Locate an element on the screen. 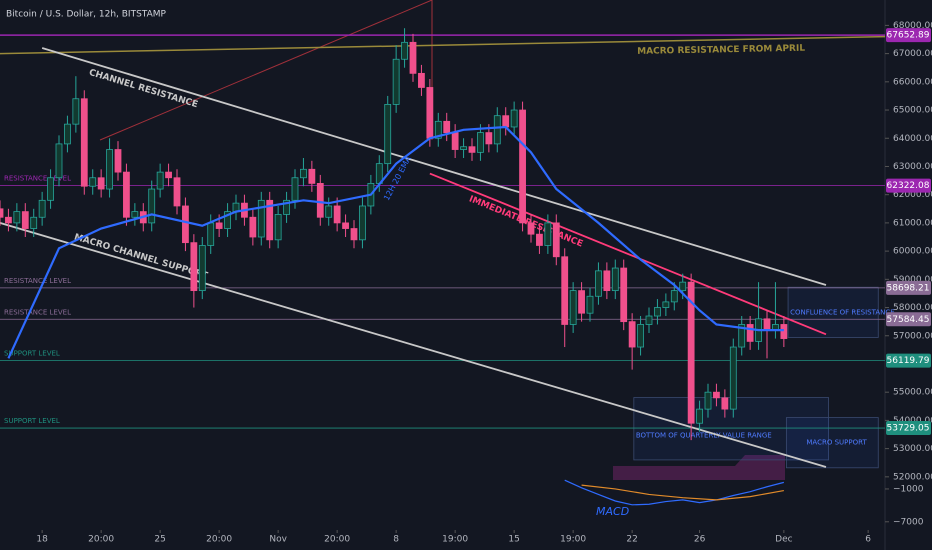 This screenshot has height=550, width=932. level-value: 62322.08 is located at coordinates (908, 186).